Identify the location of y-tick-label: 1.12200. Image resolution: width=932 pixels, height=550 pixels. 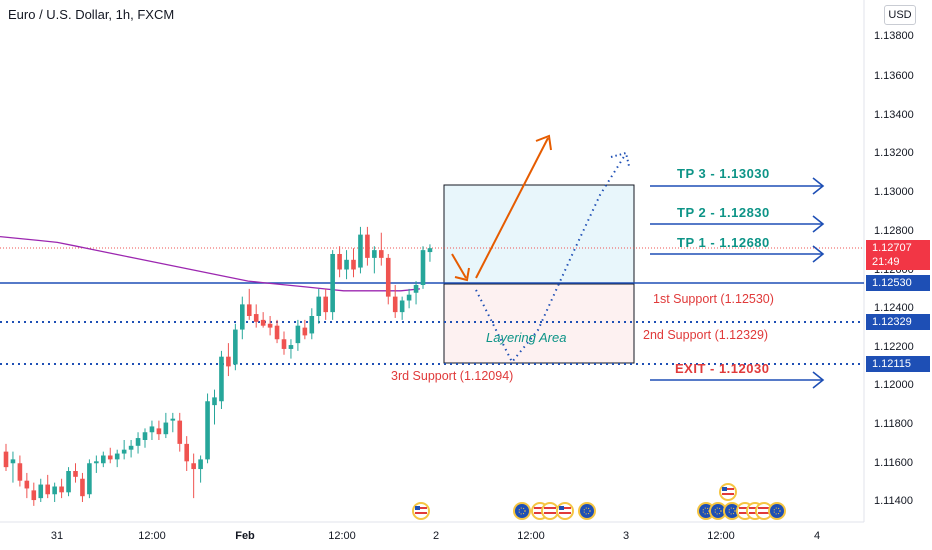
(894, 347).